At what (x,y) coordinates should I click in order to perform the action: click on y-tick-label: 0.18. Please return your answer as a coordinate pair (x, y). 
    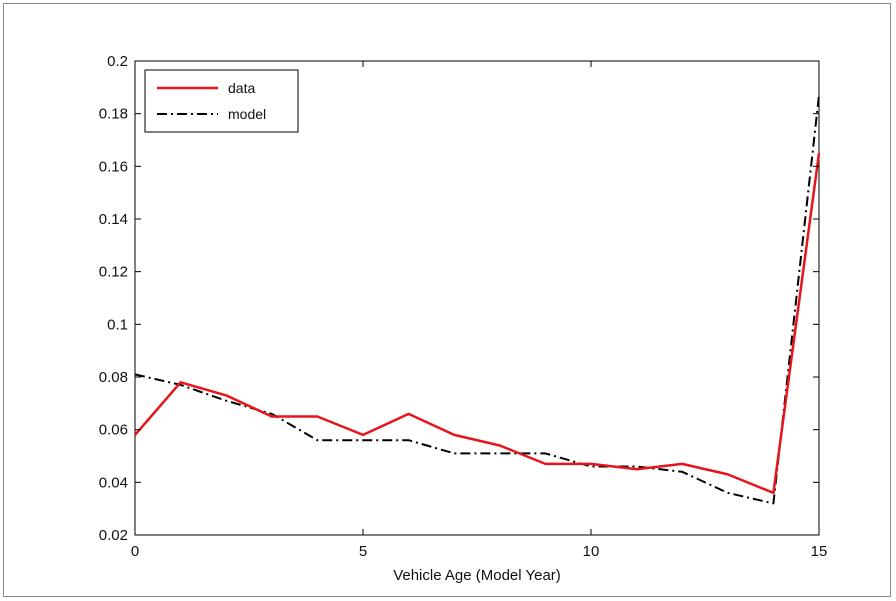
    Looking at the image, I should click on (113, 114).